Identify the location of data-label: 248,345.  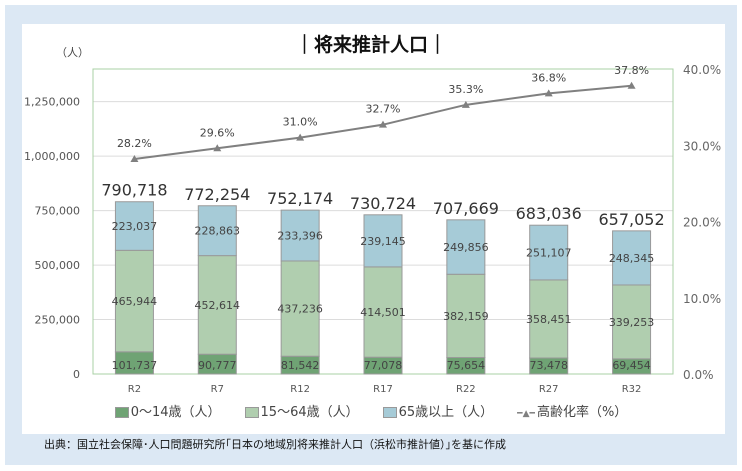
(632, 258).